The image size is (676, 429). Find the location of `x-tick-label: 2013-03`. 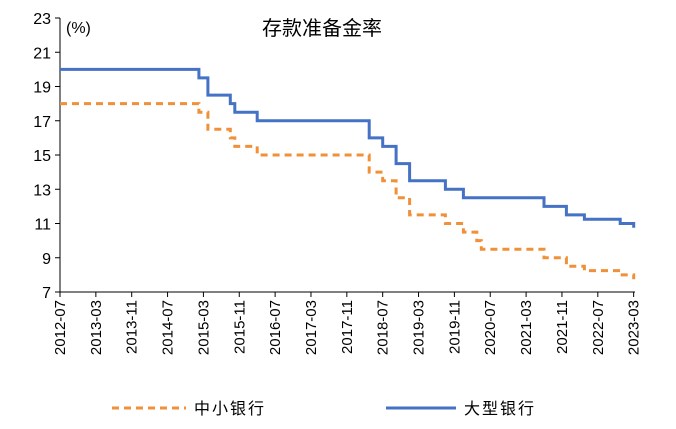

x-tick-label: 2013-03 is located at coordinates (96, 327).